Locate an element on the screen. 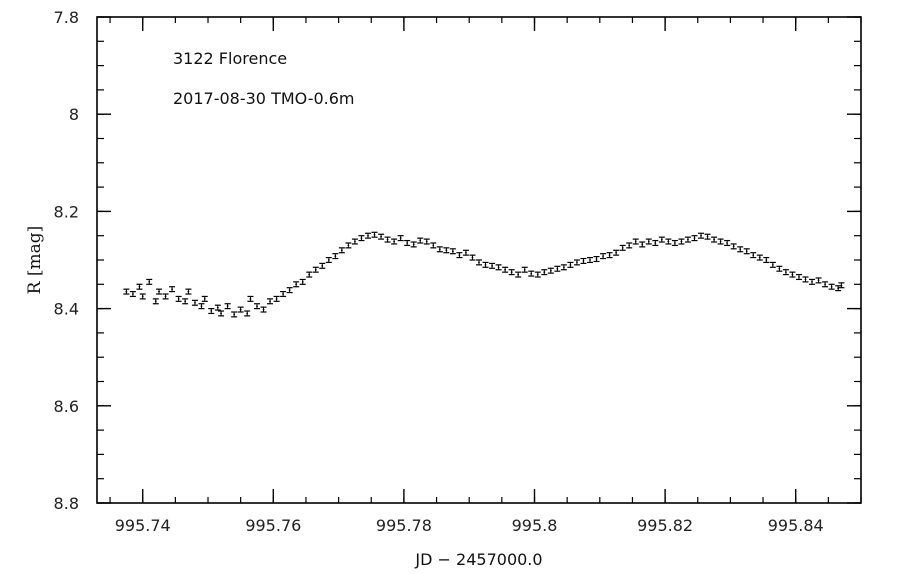  x-tick-label: 995.8 is located at coordinates (535, 525).